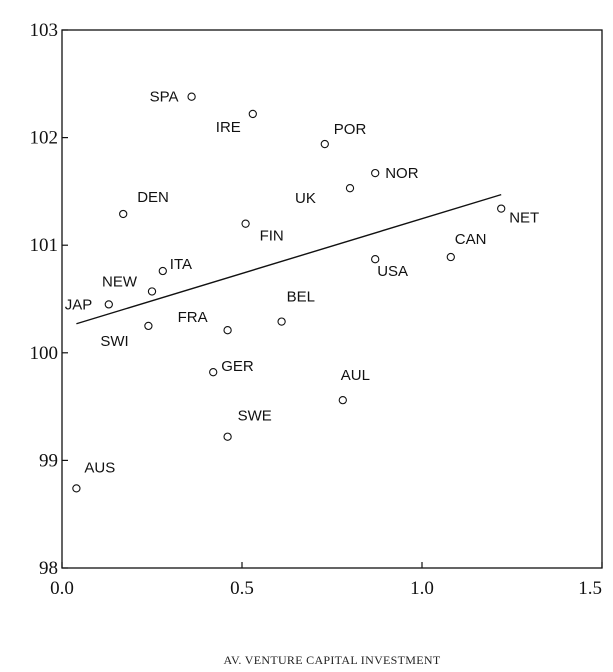  What do you see at coordinates (62, 588) in the screenshot?
I see `x-tick-label: 0.0` at bounding box center [62, 588].